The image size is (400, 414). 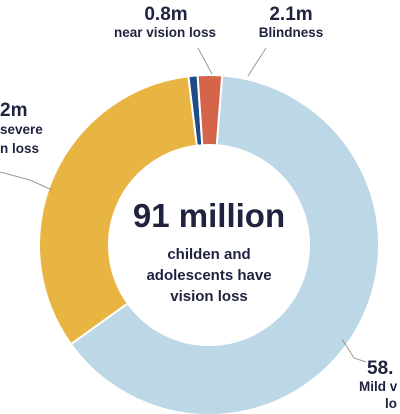 What do you see at coordinates (13, 110) in the screenshot?
I see `slice-value-label-moderate-severe: 2m` at bounding box center [13, 110].